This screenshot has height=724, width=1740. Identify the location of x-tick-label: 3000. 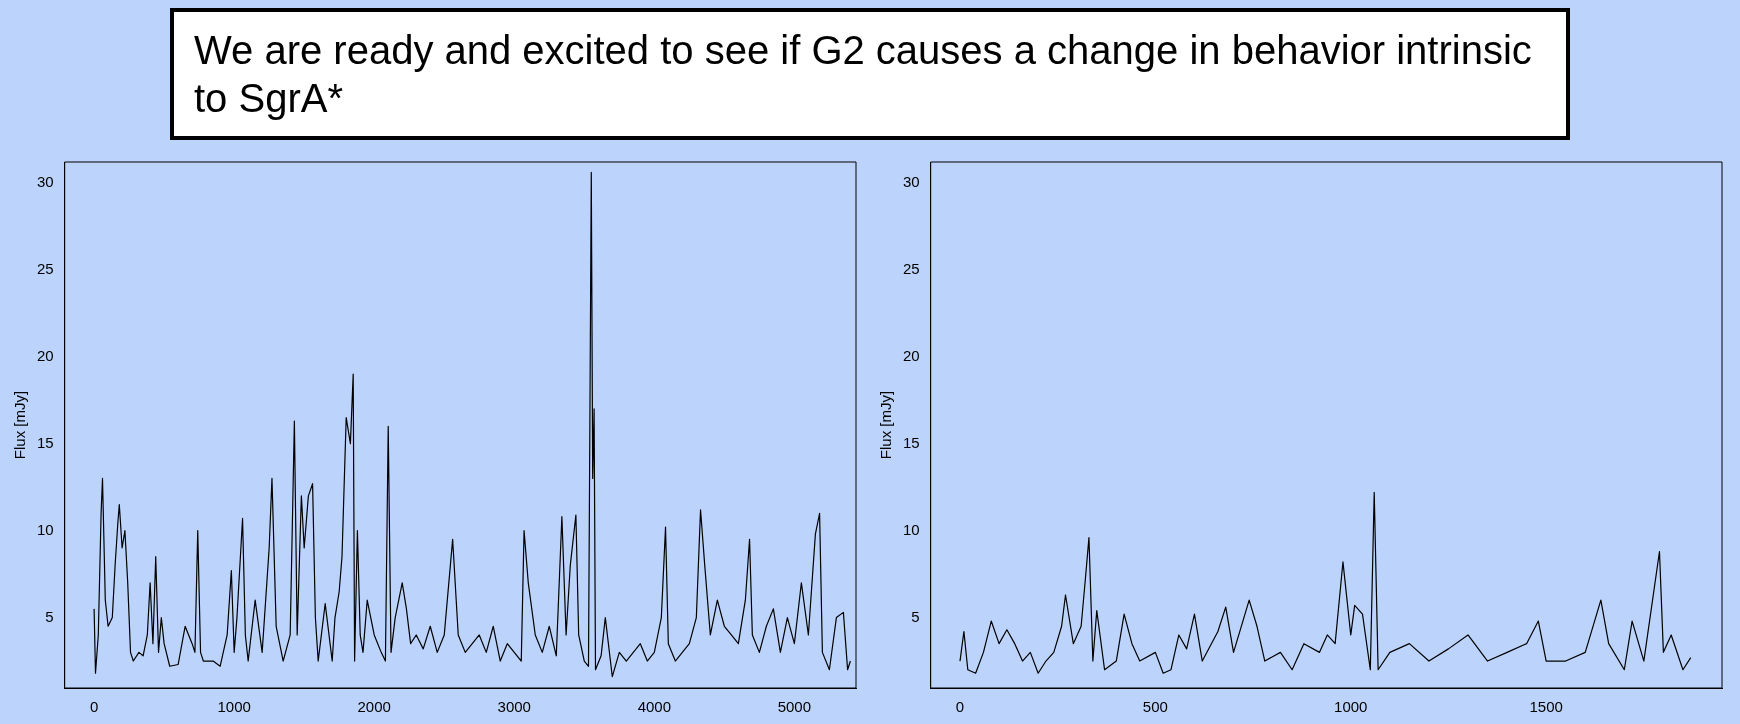
(514, 707).